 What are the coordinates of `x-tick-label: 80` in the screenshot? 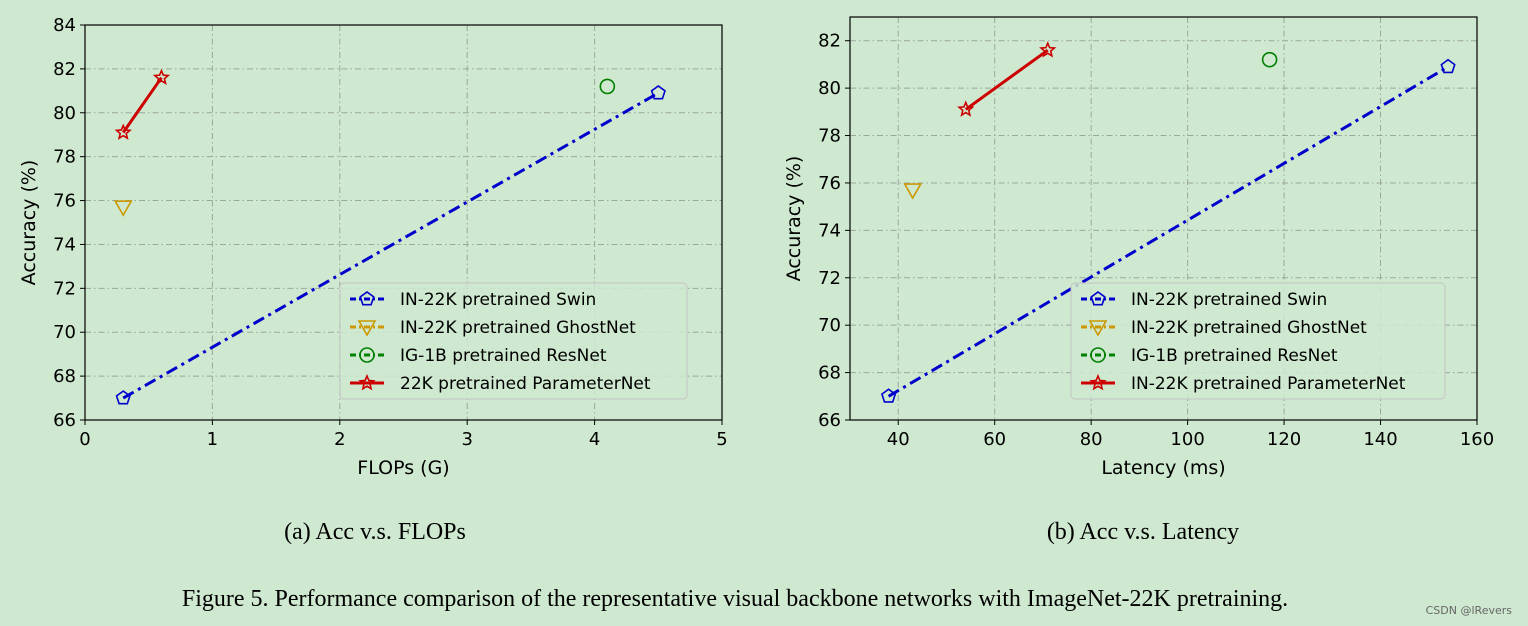 It's located at (1091, 439).